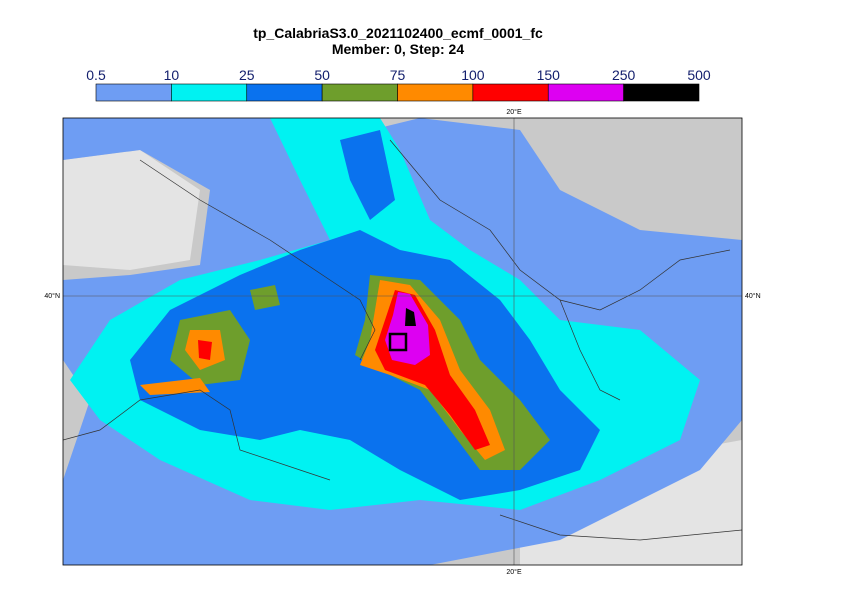  Describe the element at coordinates (131, 210) in the screenshot. I see `sea` at that location.